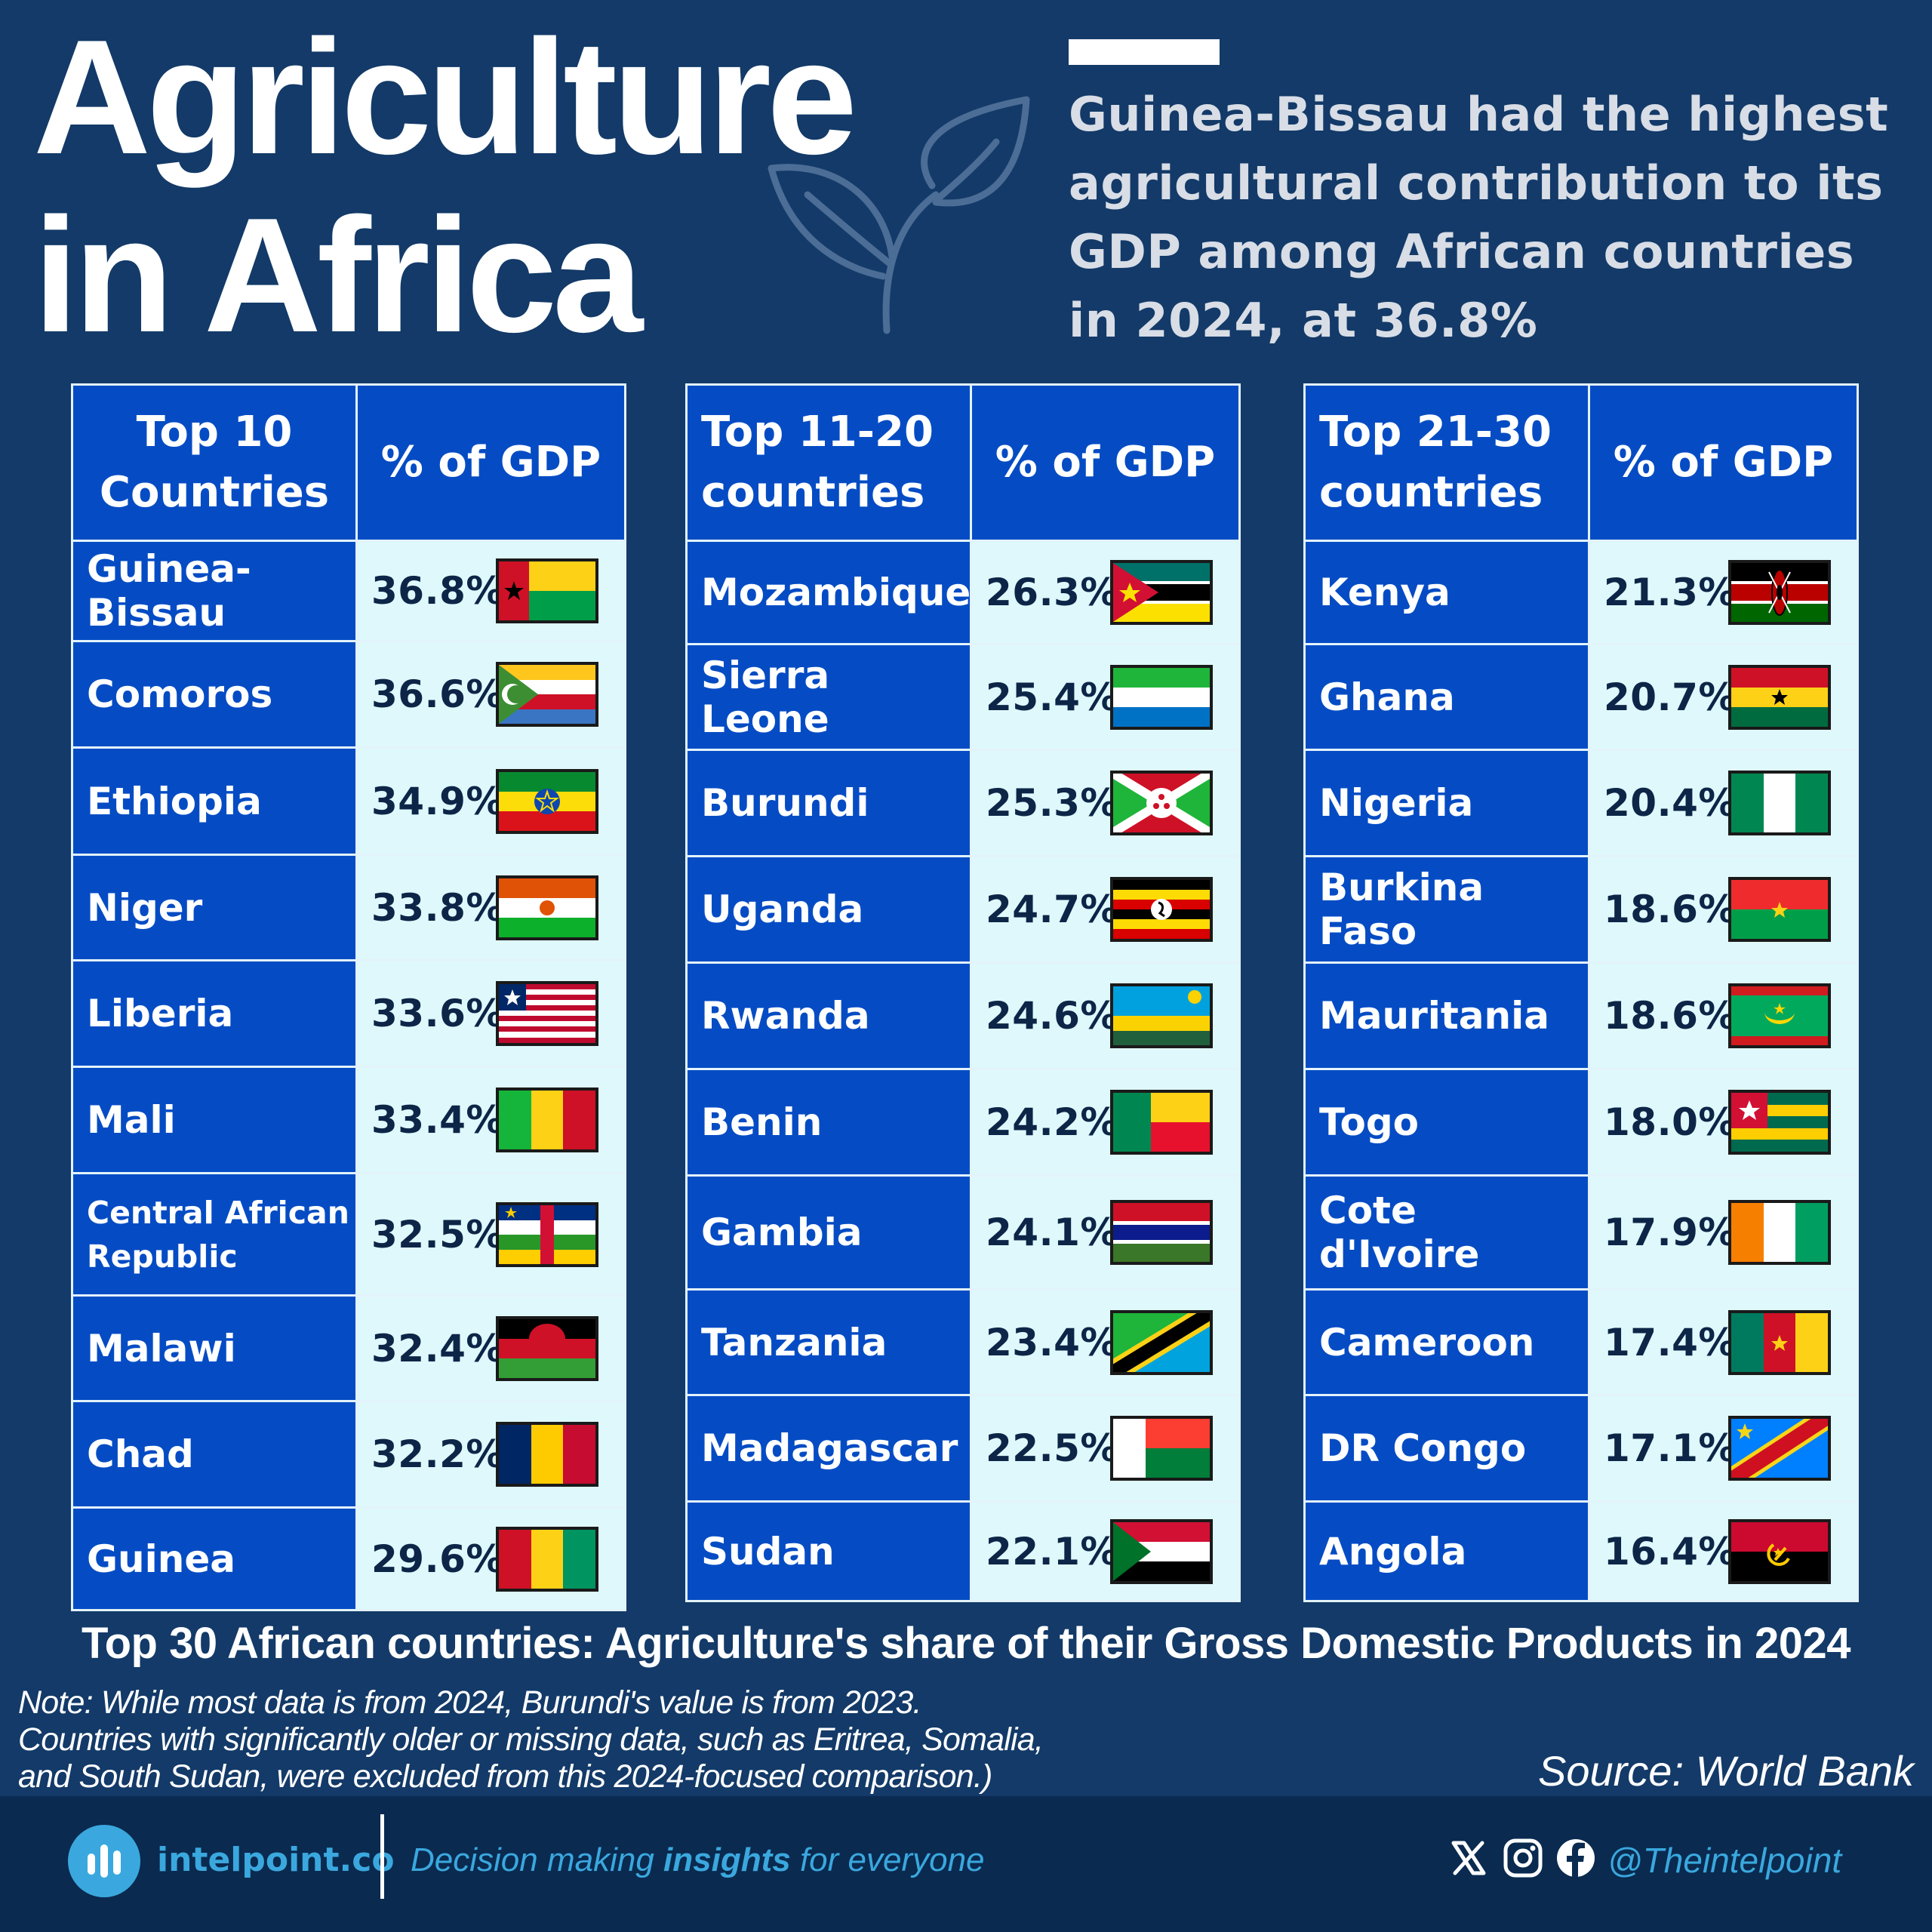  I want to click on header-country-label: Top 11-20 countries, so click(817, 462).